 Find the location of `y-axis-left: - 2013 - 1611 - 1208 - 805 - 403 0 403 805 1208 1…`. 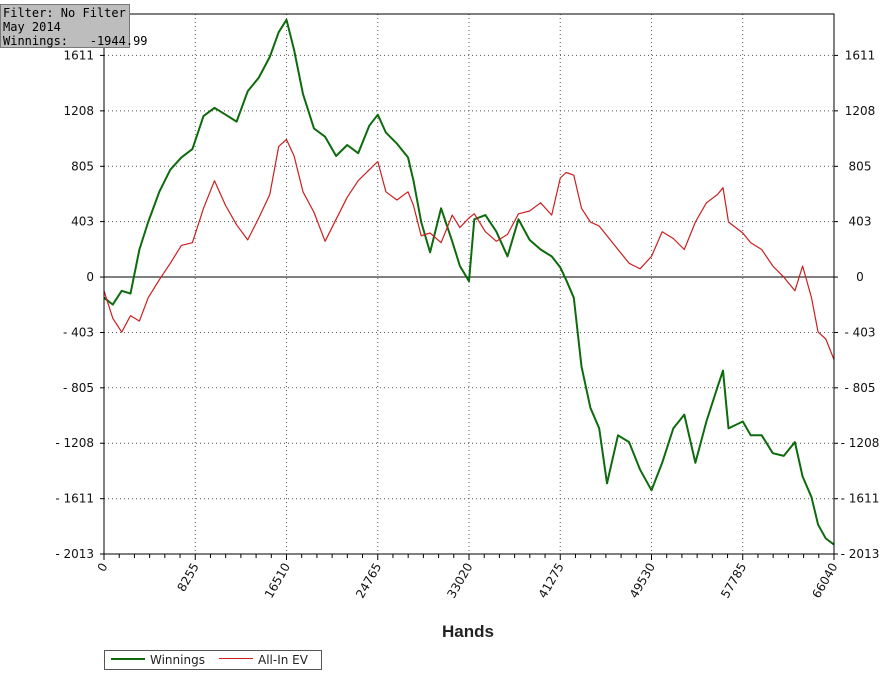

y-axis-left: - 2013 - 1611 - 1208 - 805 - 403 0 403 805 1208 1… is located at coordinates (74, 304).